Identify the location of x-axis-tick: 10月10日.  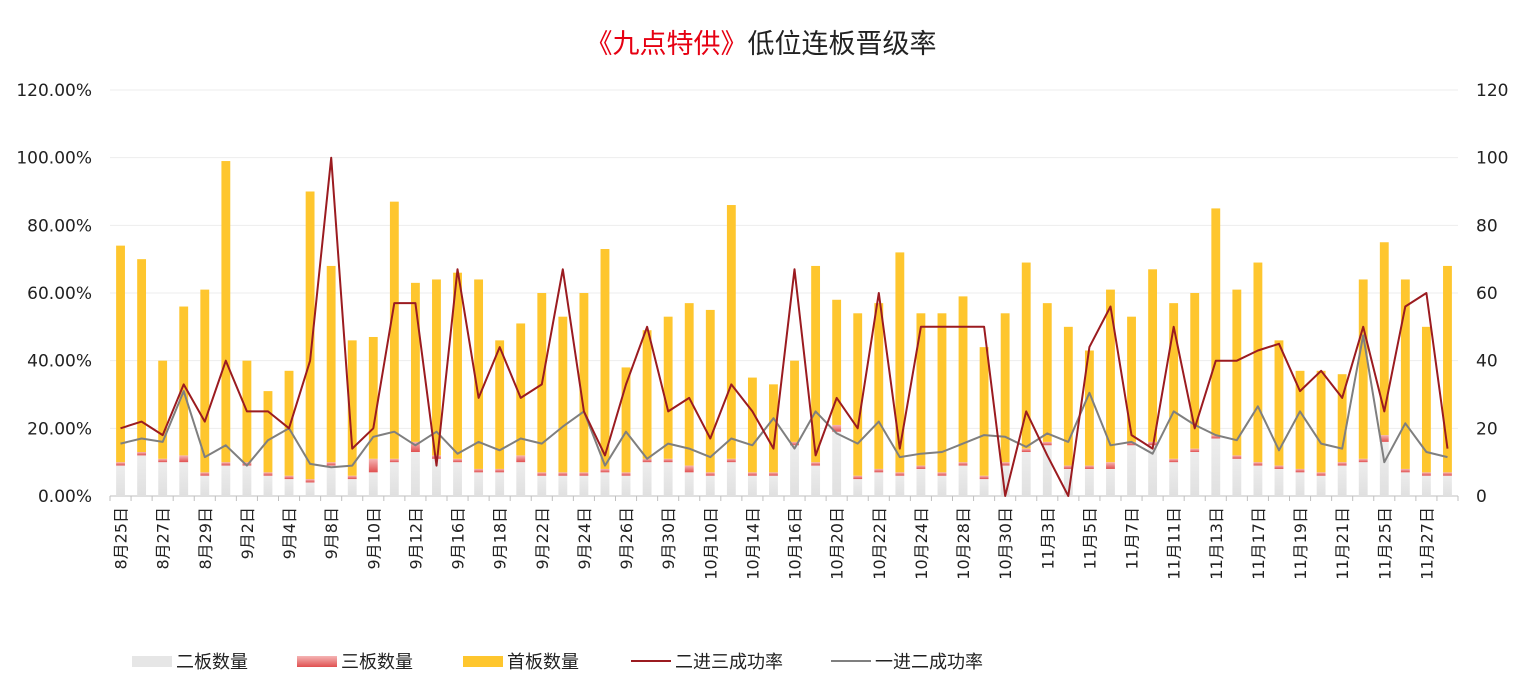
(710, 543).